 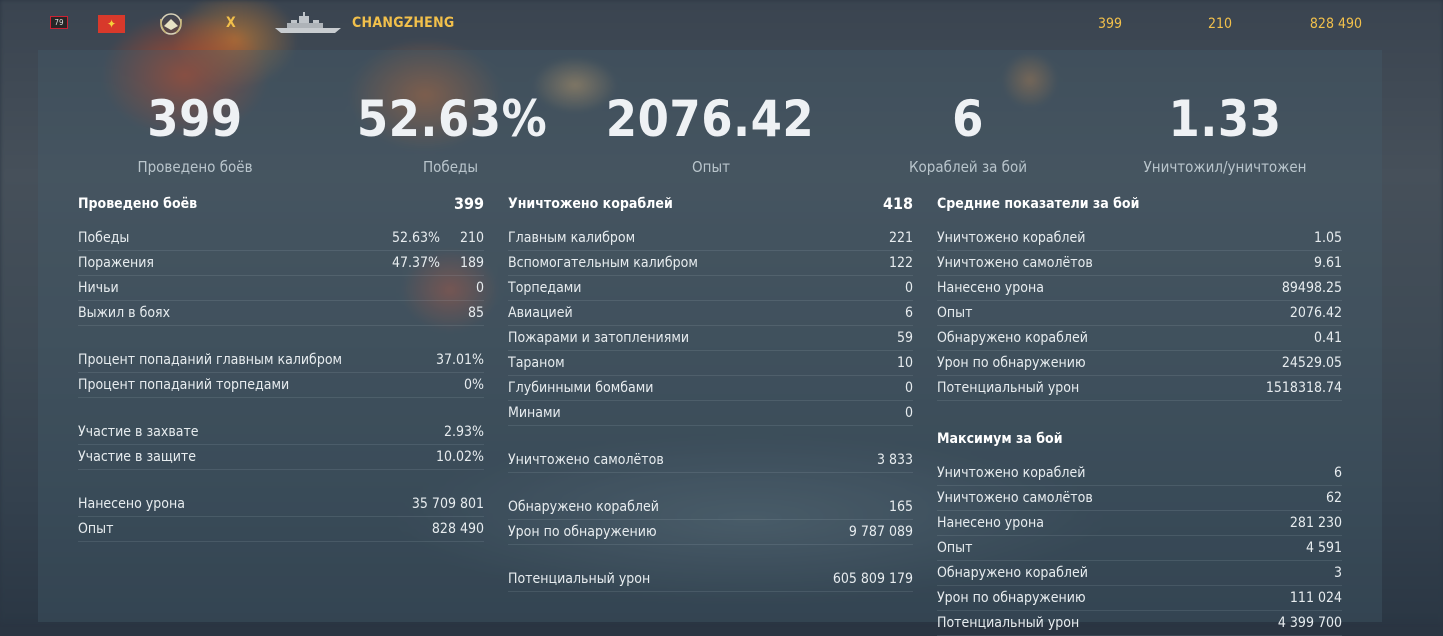 I want to click on stat-row: Урон по обнаружению 111 024, so click(x=1139, y=598).